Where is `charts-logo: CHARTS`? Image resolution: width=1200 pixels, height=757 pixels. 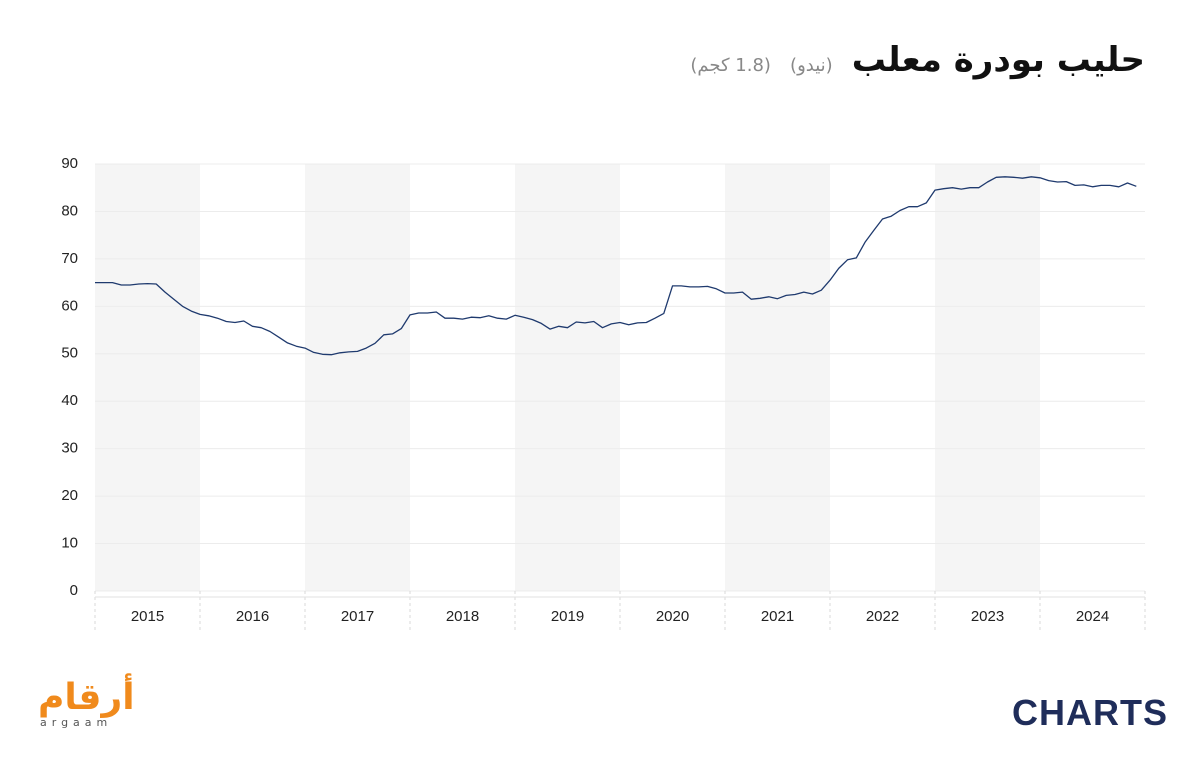
charts-logo: CHARTS is located at coordinates (1090, 712).